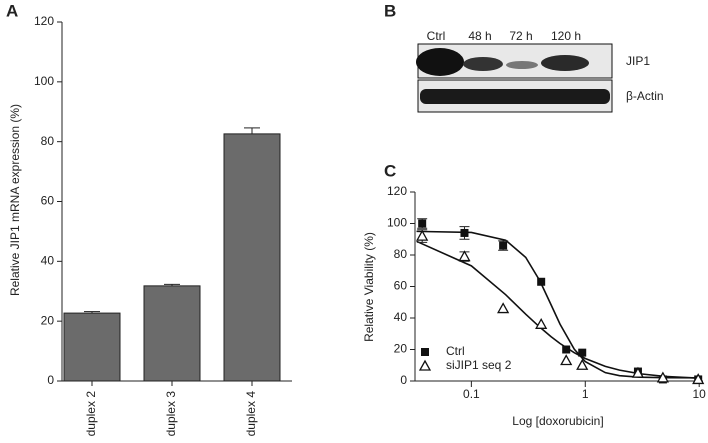  What do you see at coordinates (390, 10) in the screenshot?
I see `panel-label: B` at bounding box center [390, 10].